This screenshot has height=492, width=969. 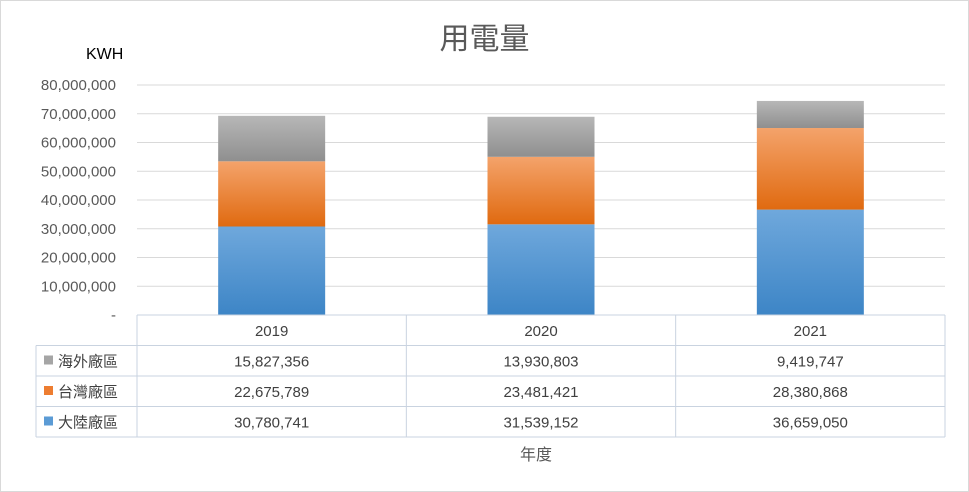 I want to click on x-tick-label: 2020, so click(x=540, y=331).